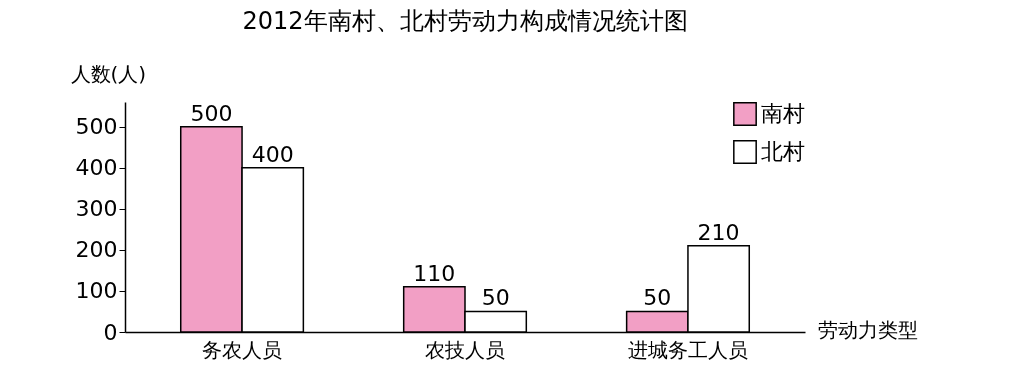 The height and width of the screenshot is (365, 1024). Describe the element at coordinates (434, 273) in the screenshot. I see `data-label: 110` at that location.